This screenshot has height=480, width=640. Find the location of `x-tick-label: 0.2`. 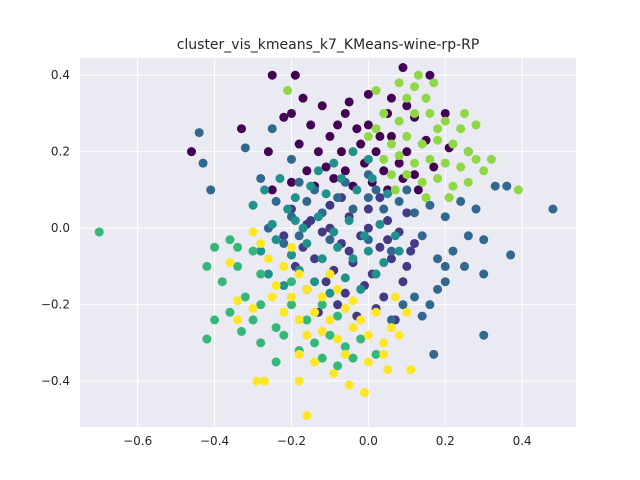

x-tick-label: 0.2 is located at coordinates (445, 441).